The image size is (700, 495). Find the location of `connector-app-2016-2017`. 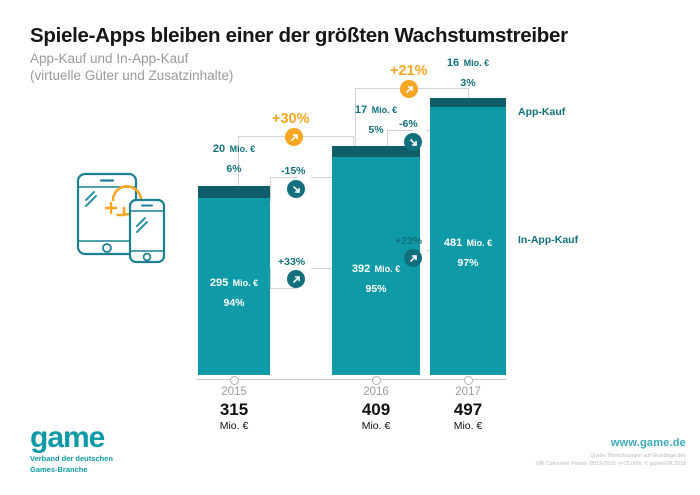

connector-app-2016-2017 is located at coordinates (400, 141).